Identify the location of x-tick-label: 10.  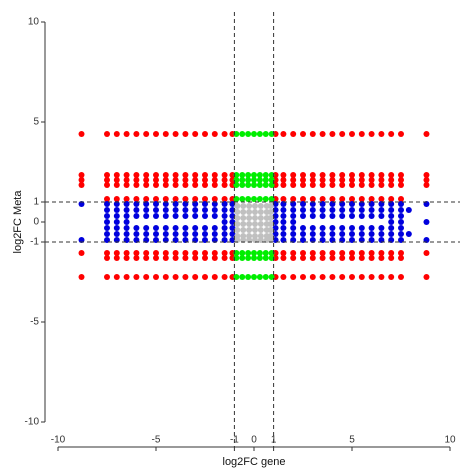
(450, 440).